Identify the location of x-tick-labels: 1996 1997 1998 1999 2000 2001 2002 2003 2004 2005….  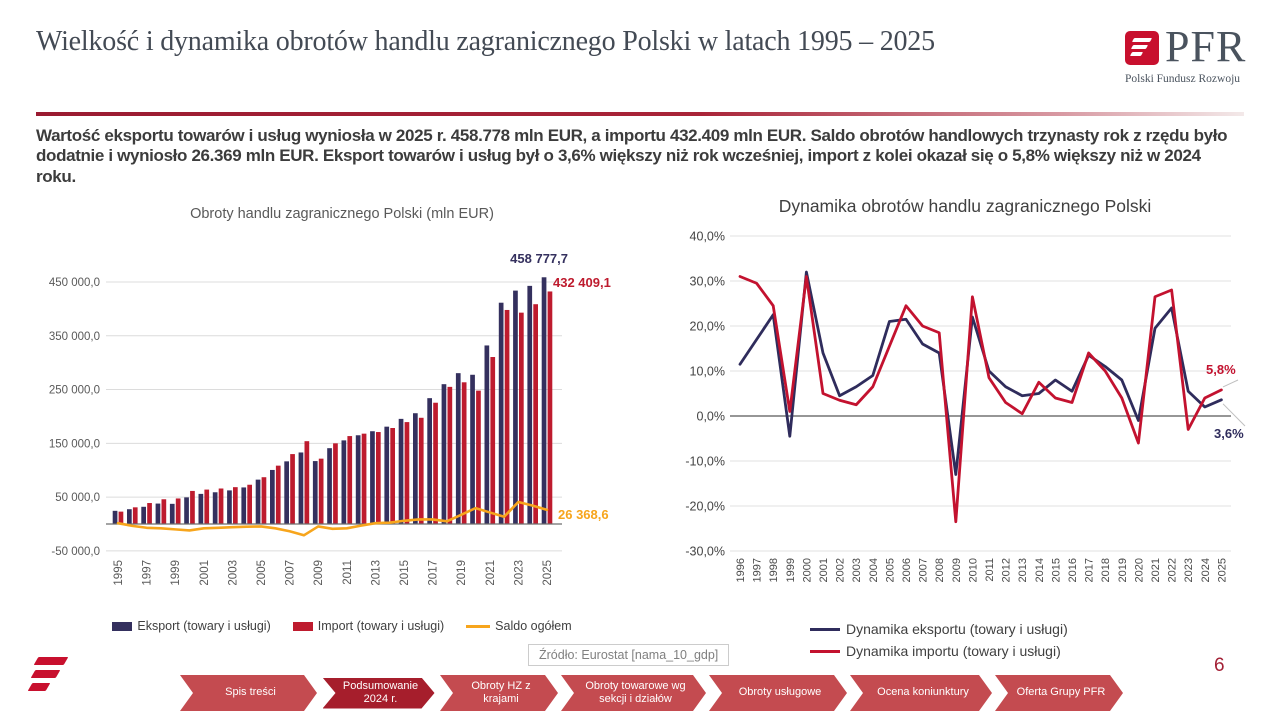
(981, 570).